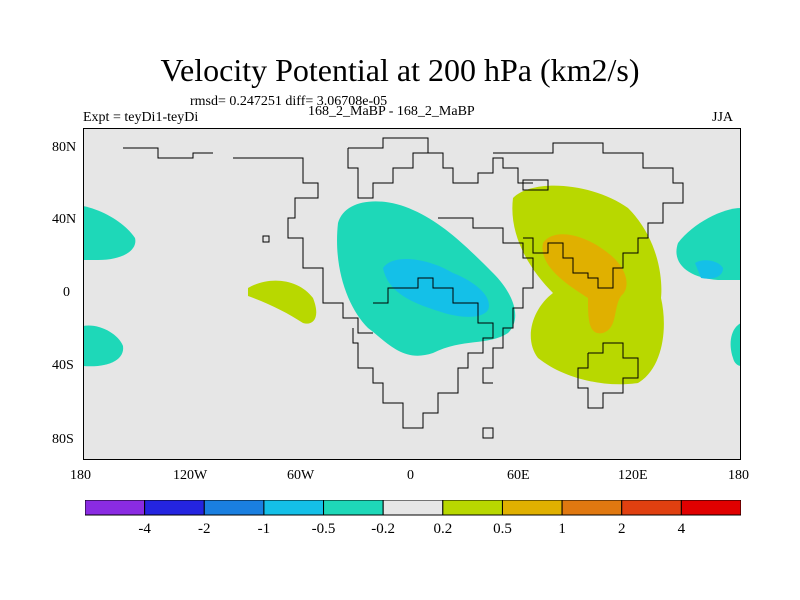 This screenshot has width=800, height=600. Describe the element at coordinates (681, 529) in the screenshot. I see `colorbar-label: 4` at that location.